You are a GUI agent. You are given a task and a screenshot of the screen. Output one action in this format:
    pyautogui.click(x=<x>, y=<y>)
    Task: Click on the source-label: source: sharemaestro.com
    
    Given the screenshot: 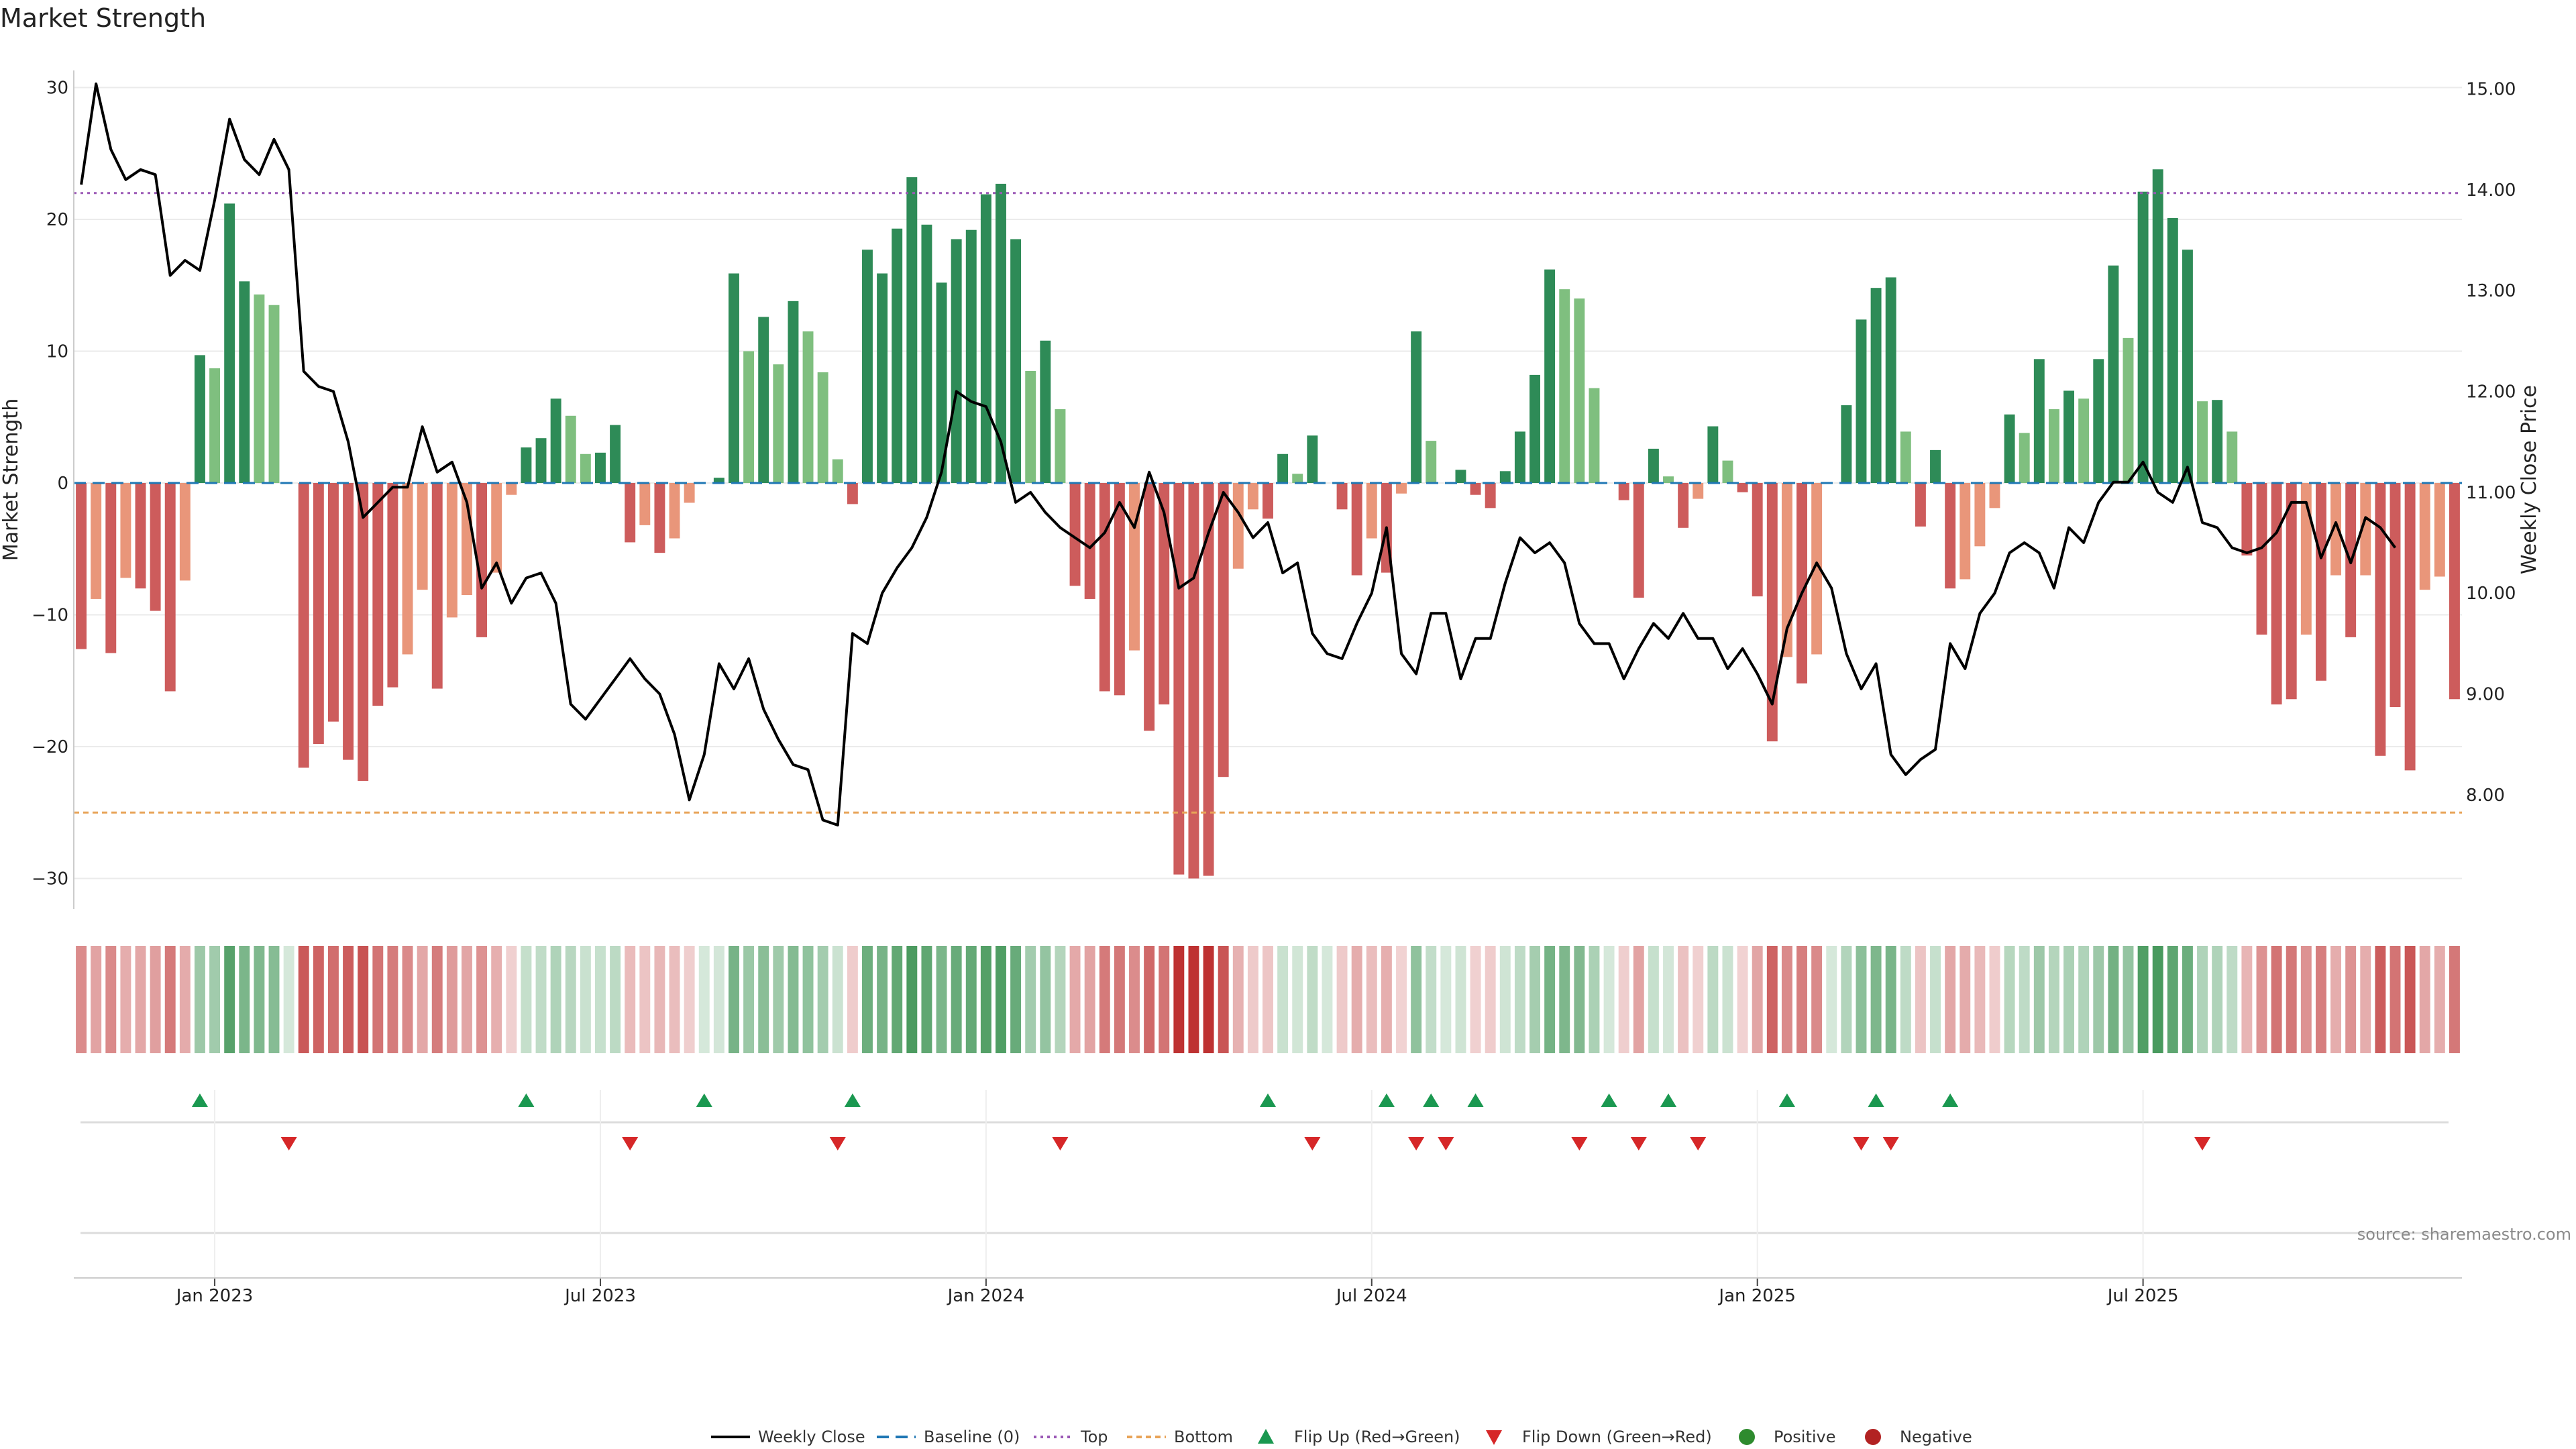 What is the action you would take?
    pyautogui.click(x=2464, y=1234)
    